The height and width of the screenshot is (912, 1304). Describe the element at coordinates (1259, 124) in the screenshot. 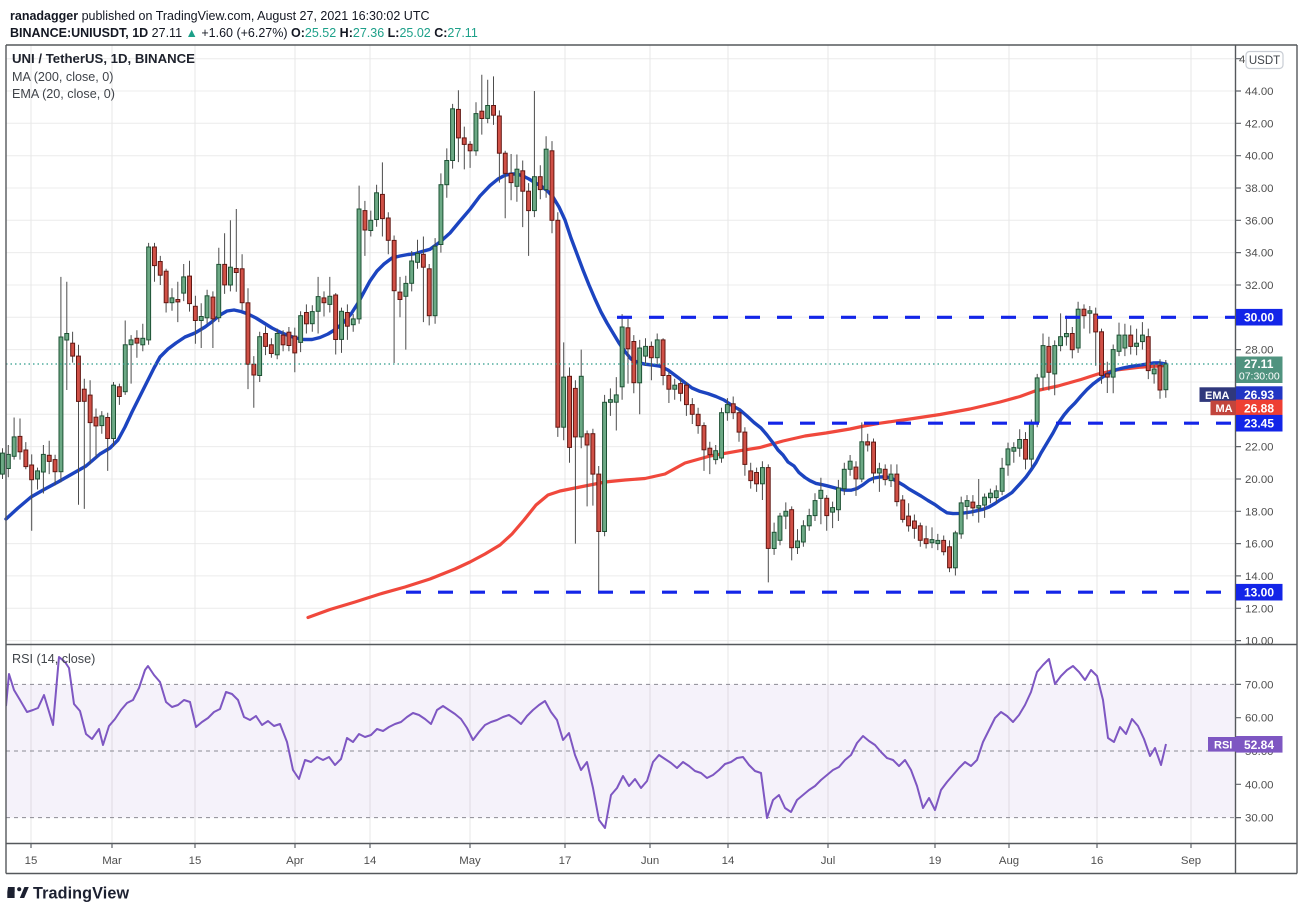

I see `svg-text: 42.00` at that location.